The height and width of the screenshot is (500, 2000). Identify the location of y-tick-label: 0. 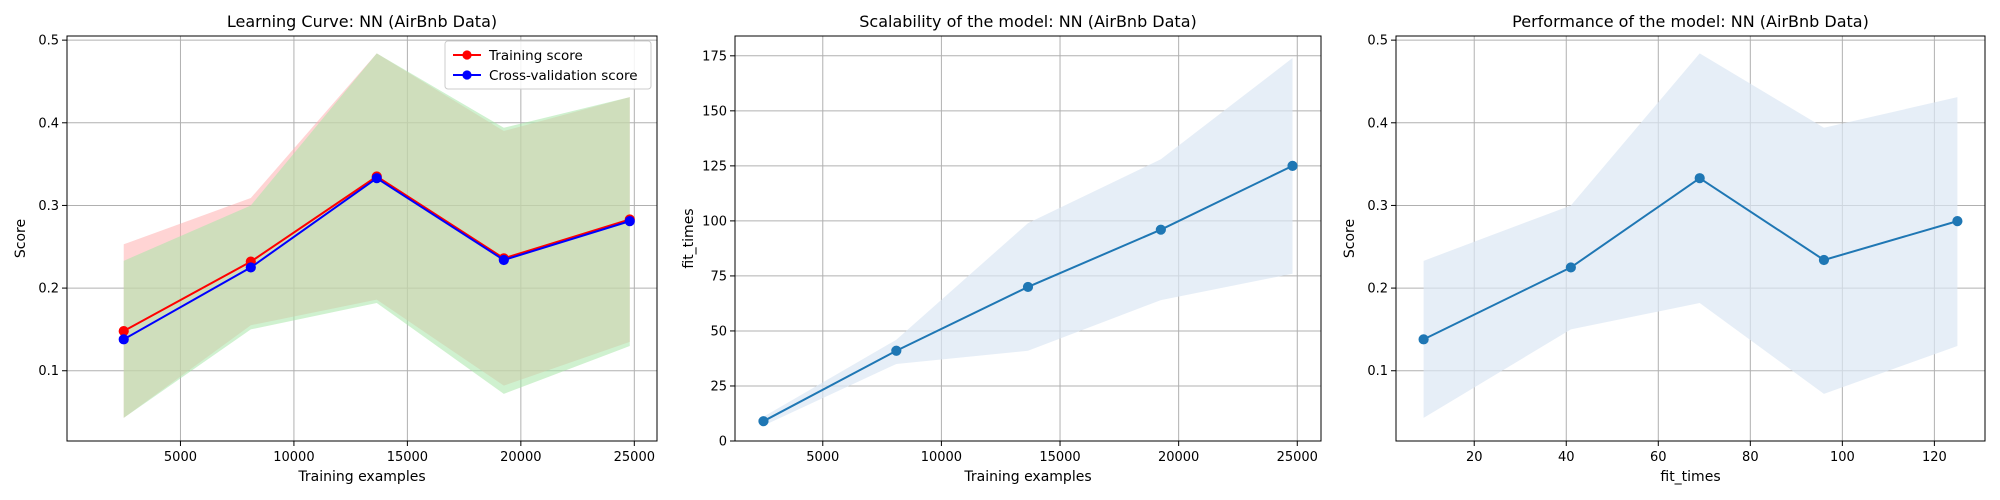
(723, 442).